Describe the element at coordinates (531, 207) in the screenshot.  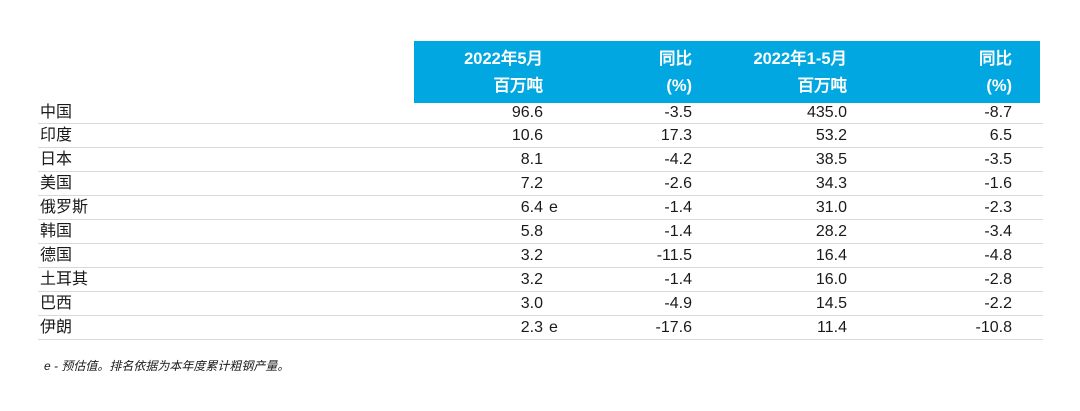
I see `may-production-value: 6.4` at that location.